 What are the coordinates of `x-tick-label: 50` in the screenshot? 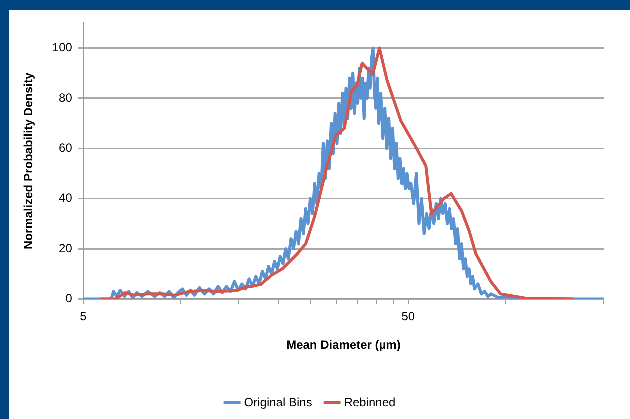 It's located at (409, 317).